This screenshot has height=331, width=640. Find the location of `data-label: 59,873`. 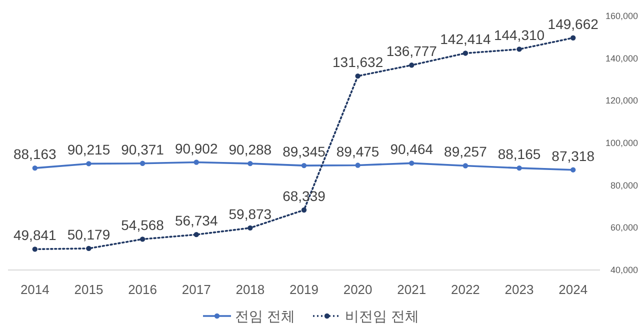

data-label: 59,873 is located at coordinates (250, 214).